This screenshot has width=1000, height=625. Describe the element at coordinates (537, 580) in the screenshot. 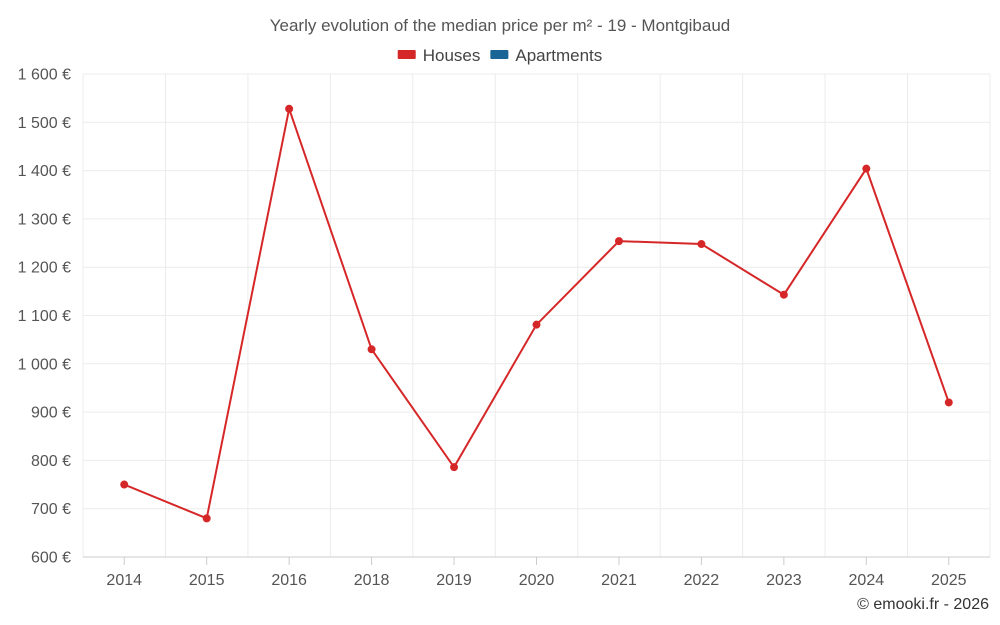

I see `x-tick-label: 2020` at that location.